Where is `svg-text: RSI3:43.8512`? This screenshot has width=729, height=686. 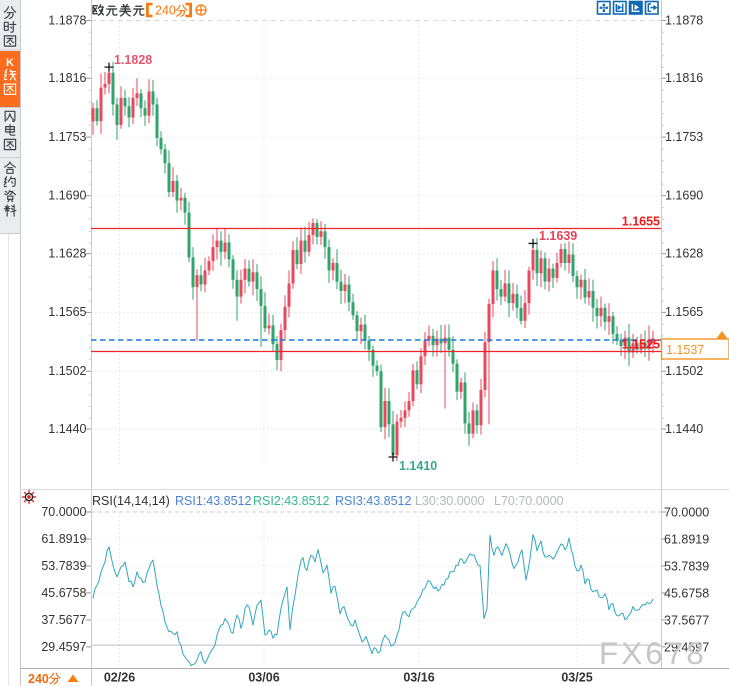
svg-text: RSI3:43.8512 is located at coordinates (373, 501).